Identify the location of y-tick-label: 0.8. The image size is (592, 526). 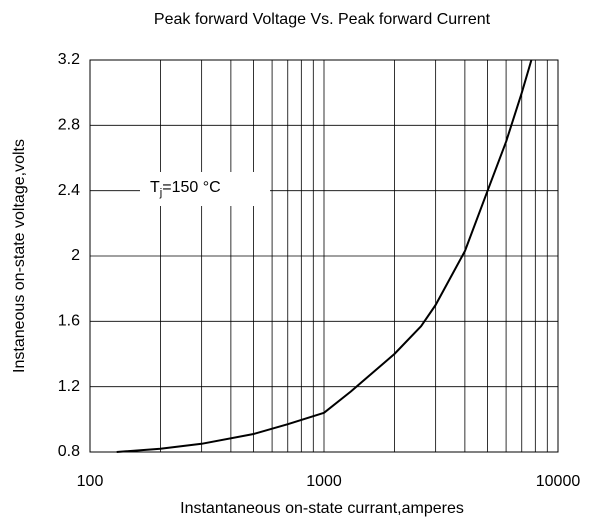
(69, 451).